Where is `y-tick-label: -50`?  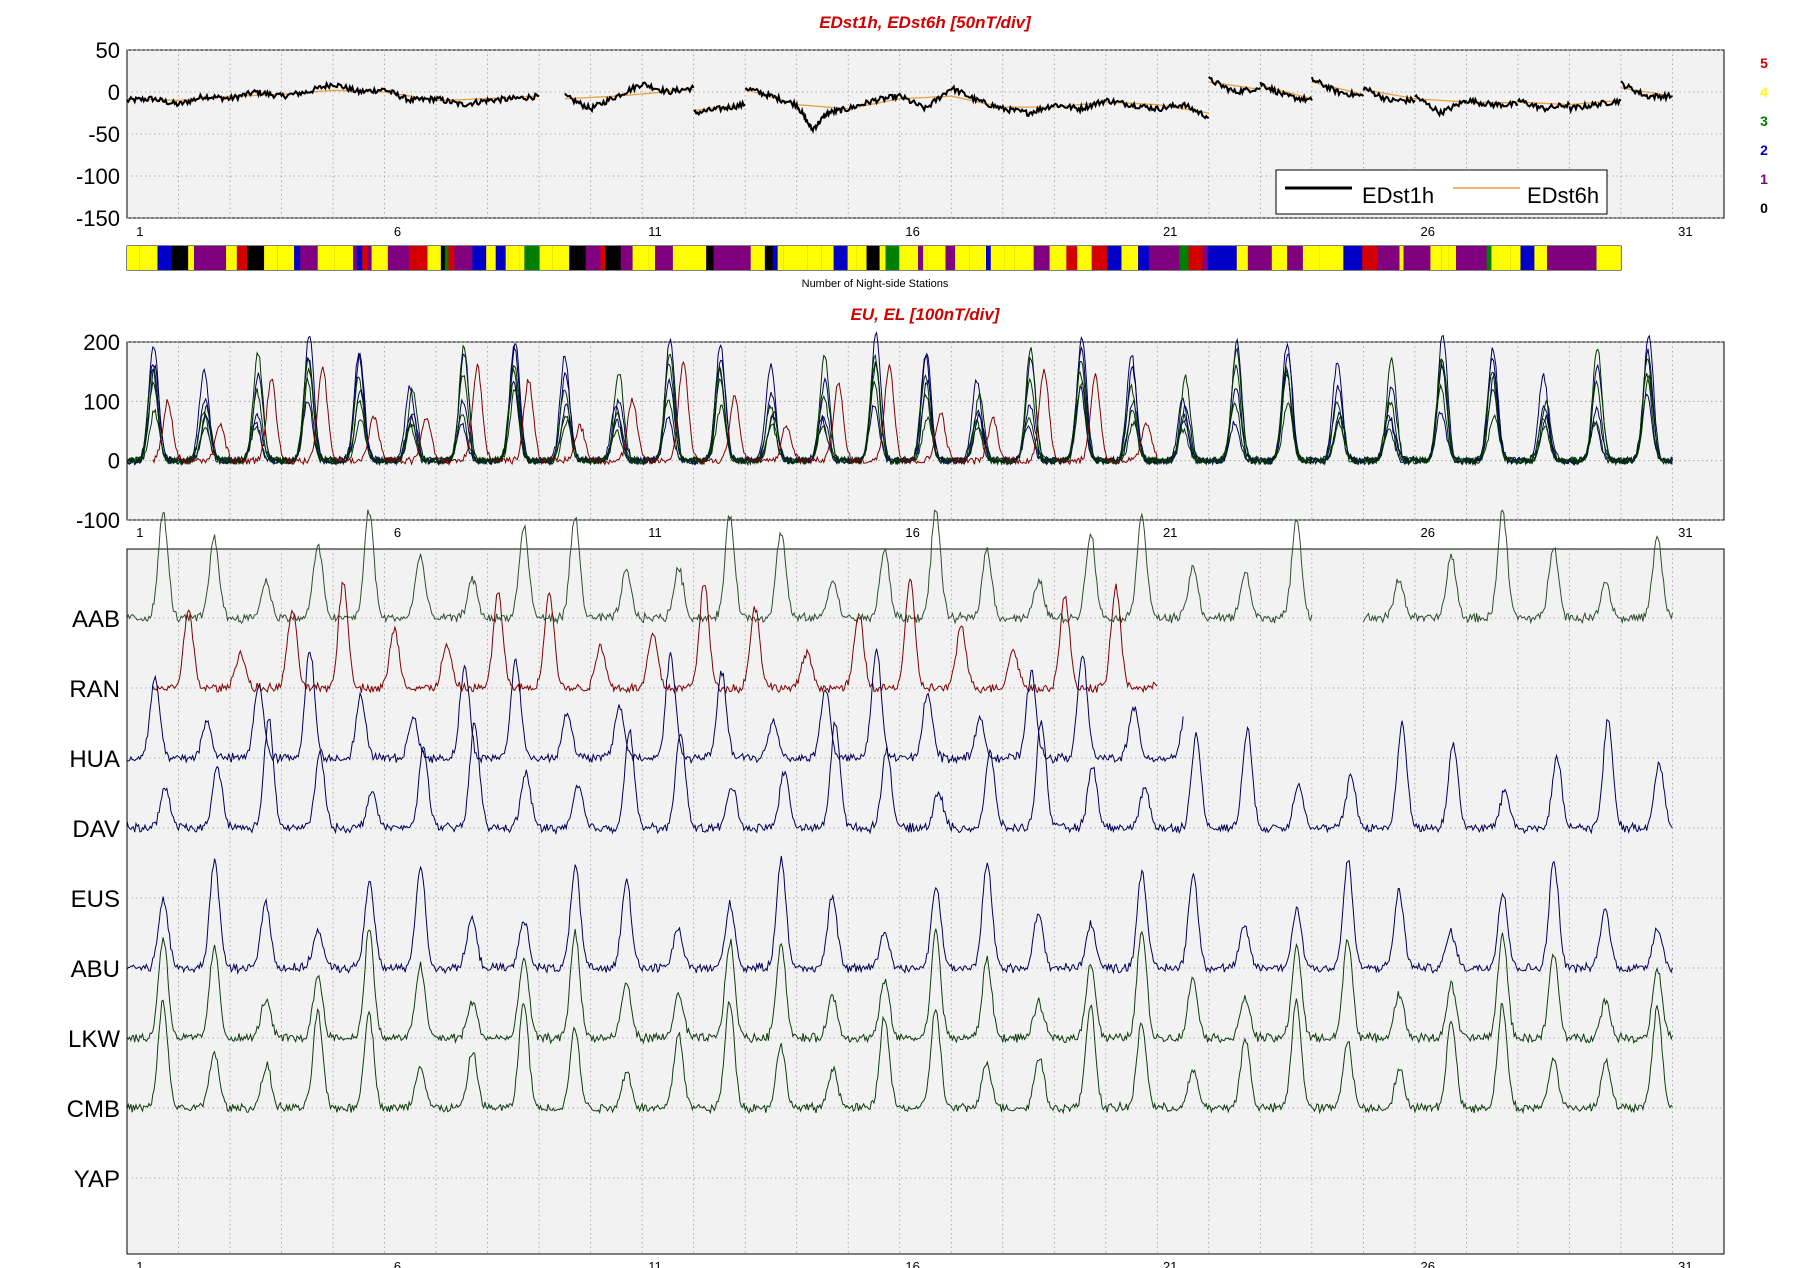 y-tick-label: -50 is located at coordinates (104, 134).